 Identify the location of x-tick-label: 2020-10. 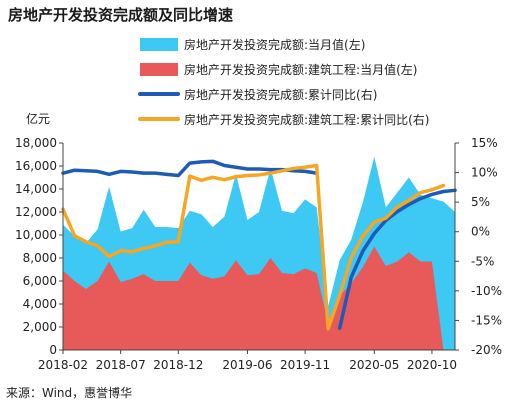
(432, 365).